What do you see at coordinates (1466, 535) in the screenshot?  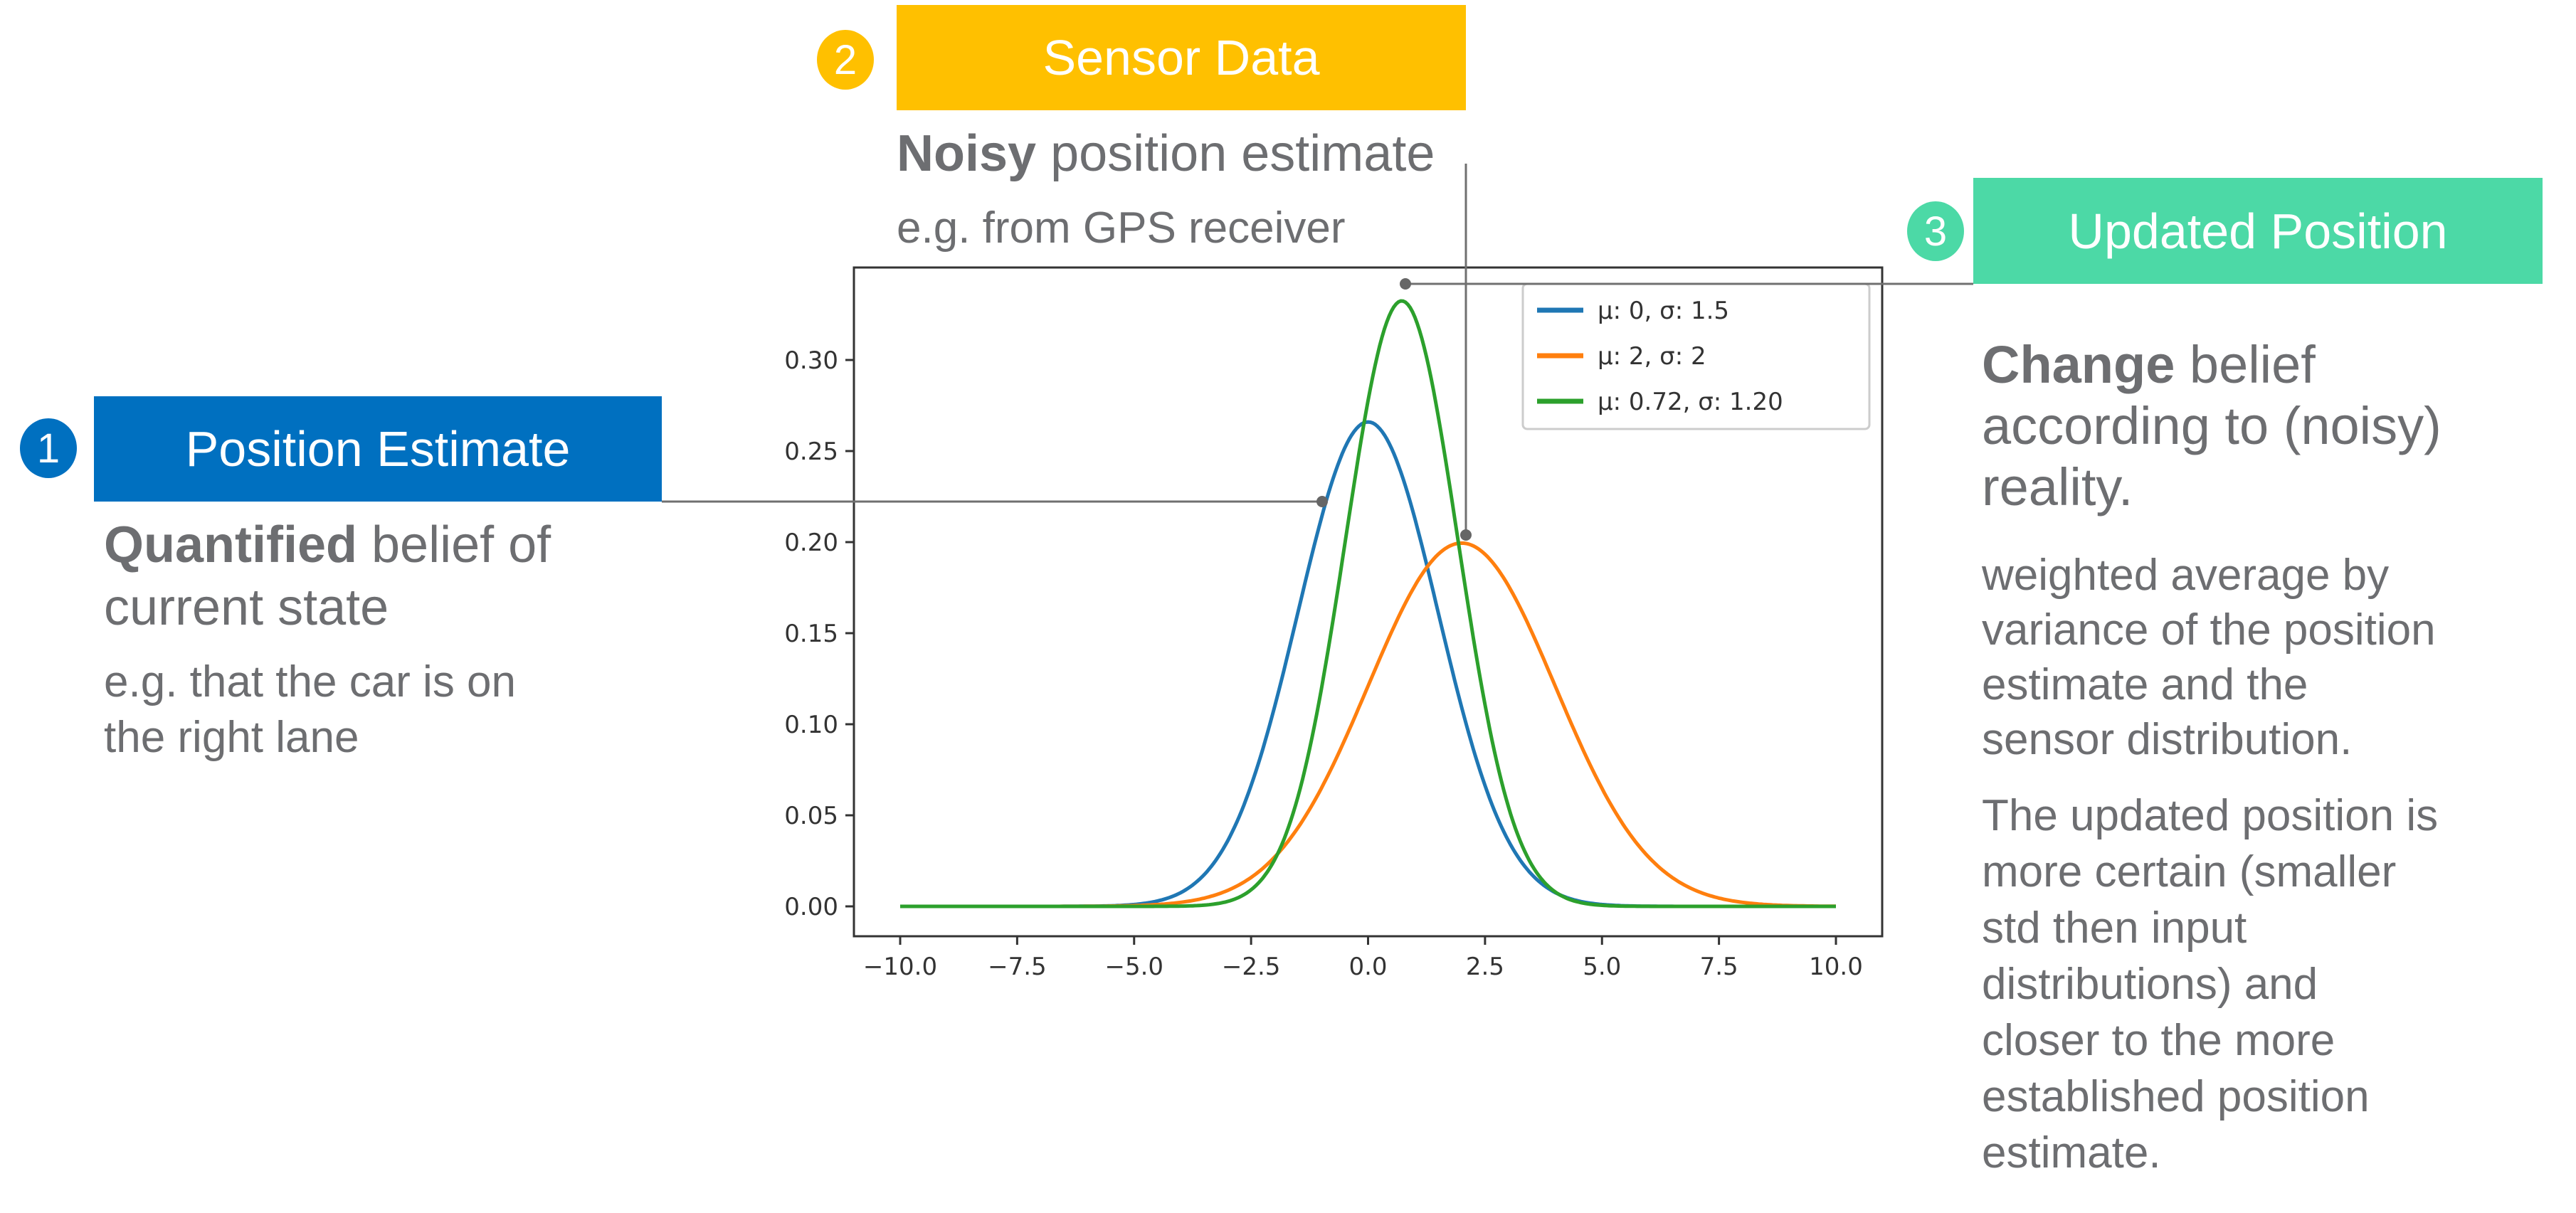 I see `connector-dot-sensor-data` at bounding box center [1466, 535].